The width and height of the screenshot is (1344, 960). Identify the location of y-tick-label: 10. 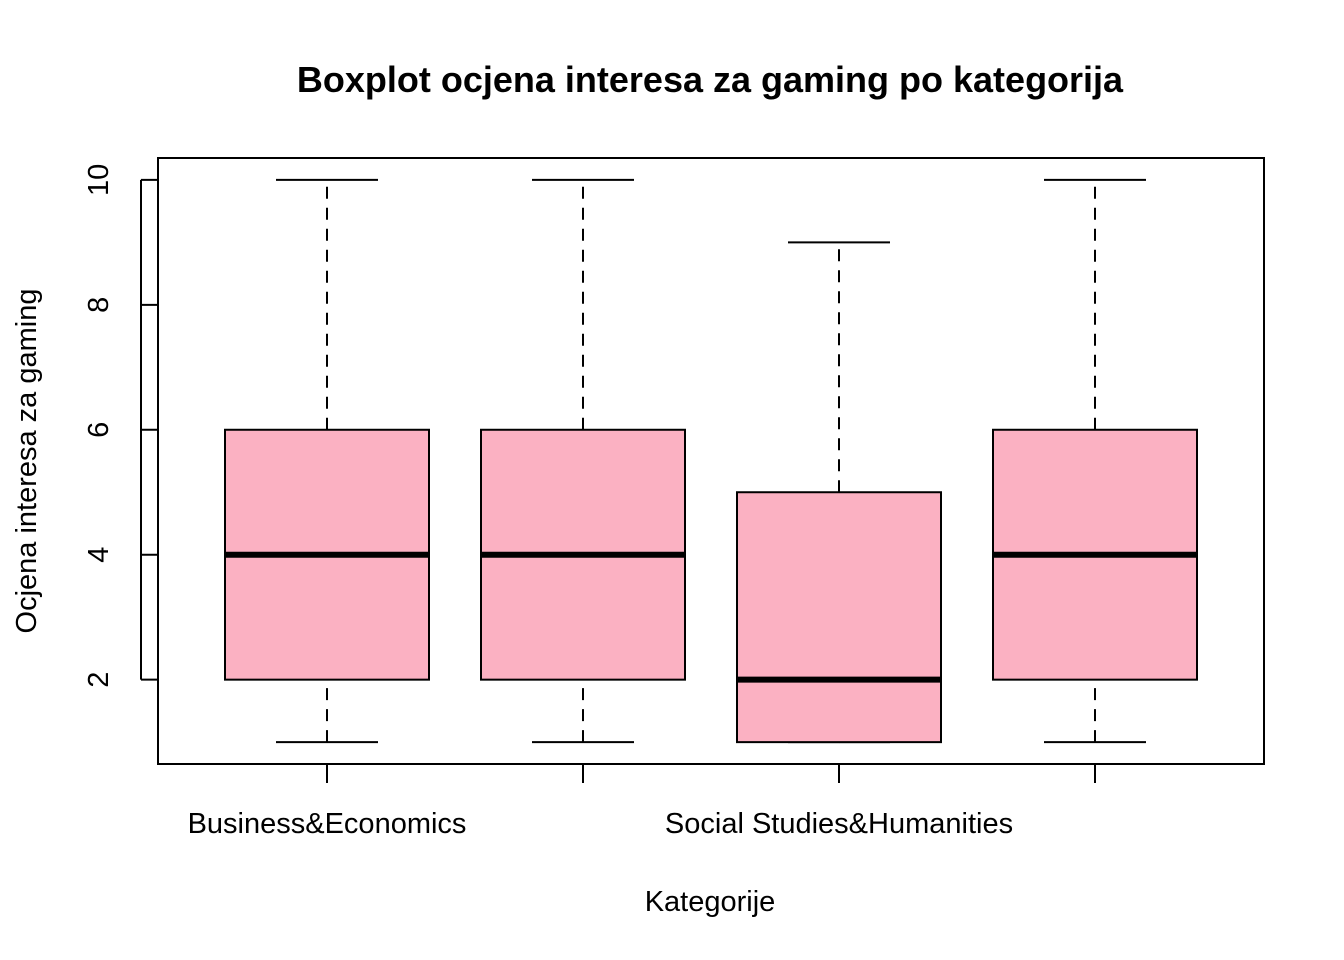
(99, 180).